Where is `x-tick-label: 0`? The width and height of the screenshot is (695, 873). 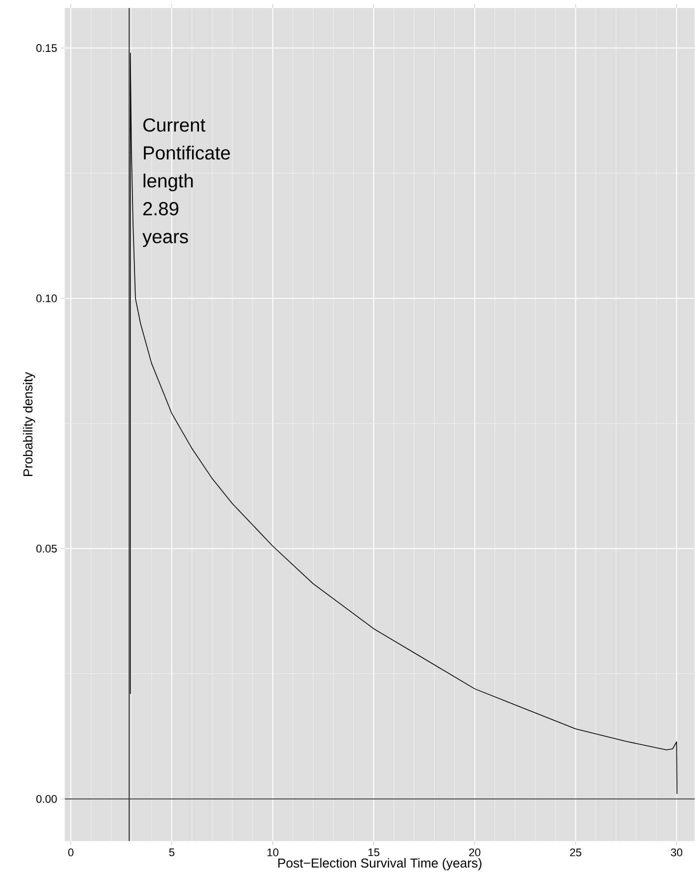 x-tick-label: 0 is located at coordinates (71, 852).